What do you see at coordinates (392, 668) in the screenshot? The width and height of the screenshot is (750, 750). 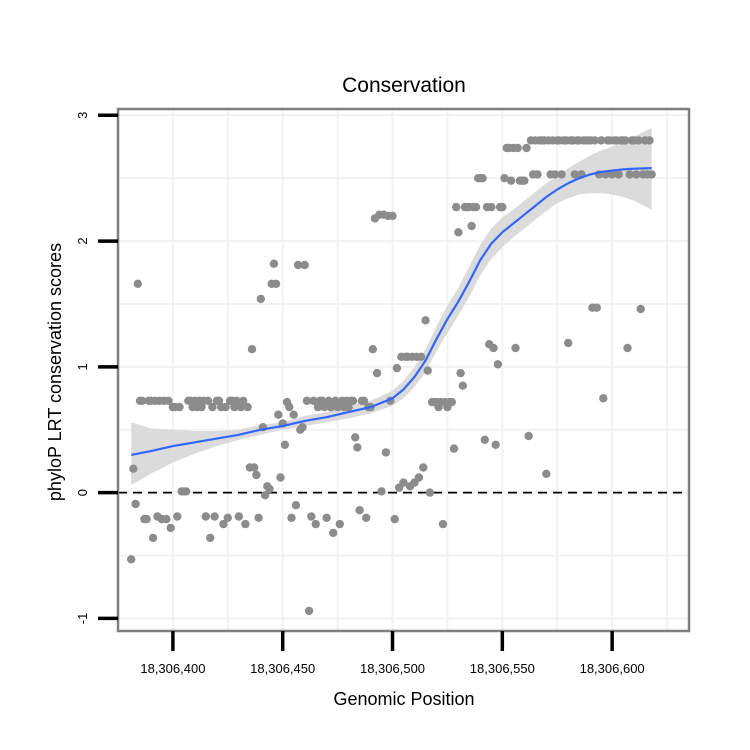 I see `x-tick-label: 18,306,500` at bounding box center [392, 668].